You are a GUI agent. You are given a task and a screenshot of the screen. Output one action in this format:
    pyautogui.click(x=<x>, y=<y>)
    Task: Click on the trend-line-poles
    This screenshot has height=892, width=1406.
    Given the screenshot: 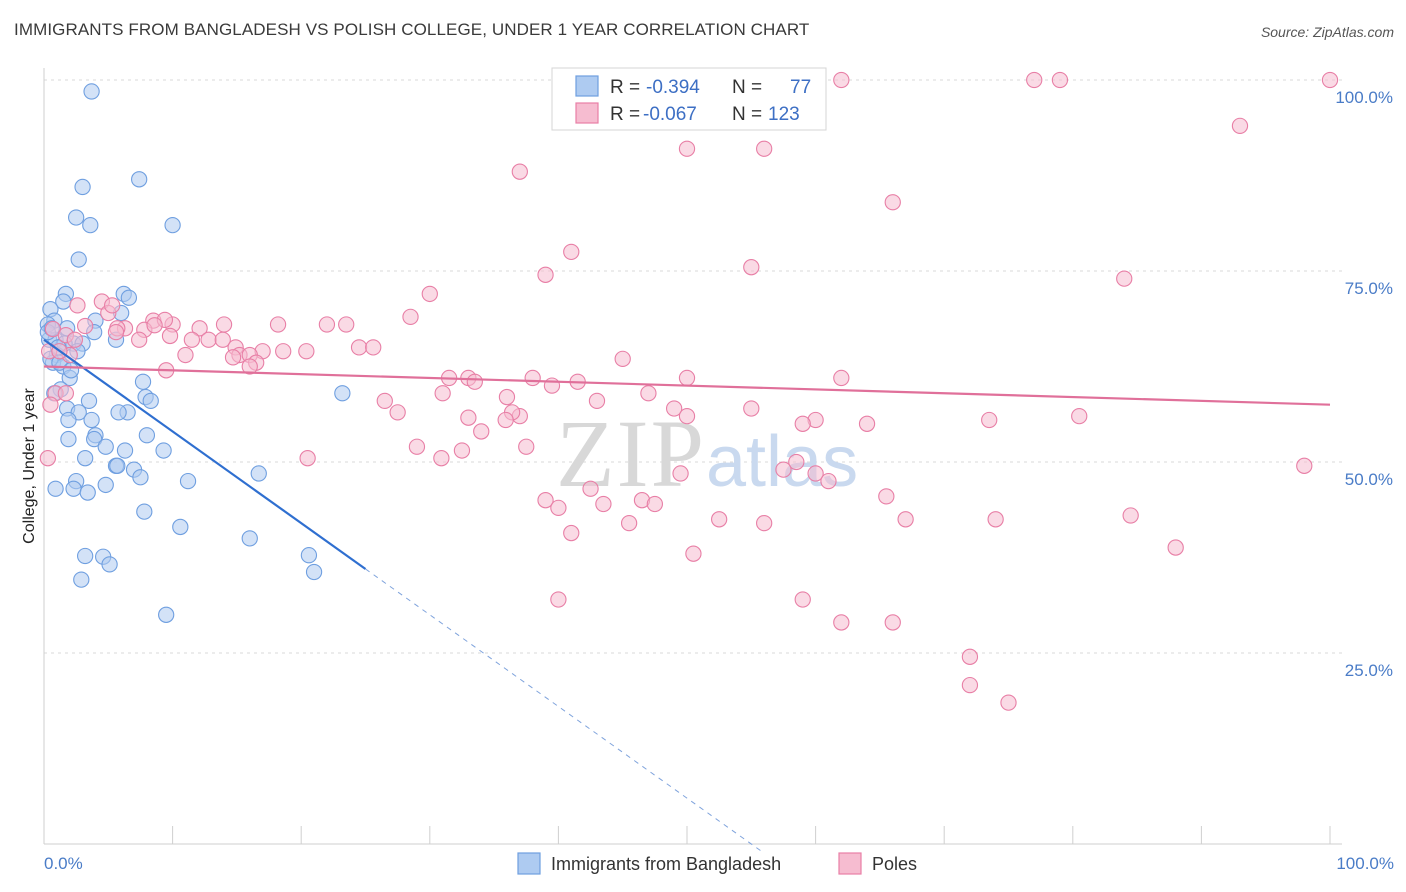 What is the action you would take?
    pyautogui.click(x=687, y=385)
    